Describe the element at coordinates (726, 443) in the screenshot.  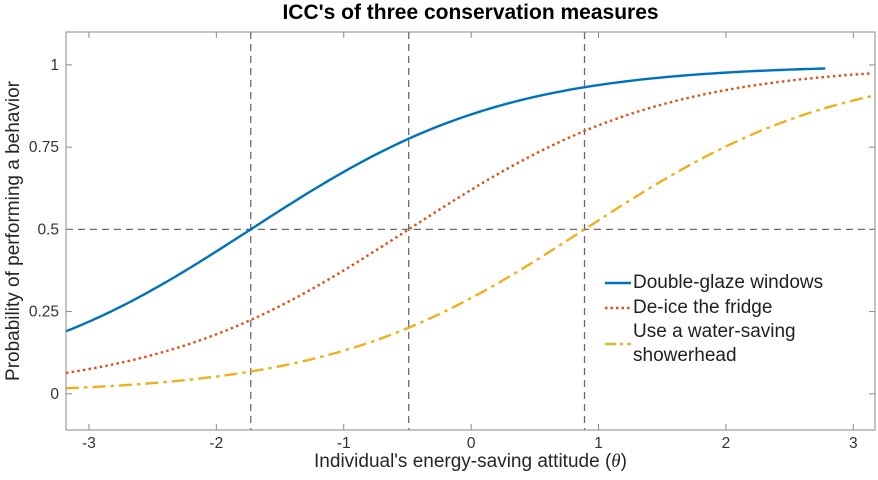
I see `x-tick-label: 2` at that location.